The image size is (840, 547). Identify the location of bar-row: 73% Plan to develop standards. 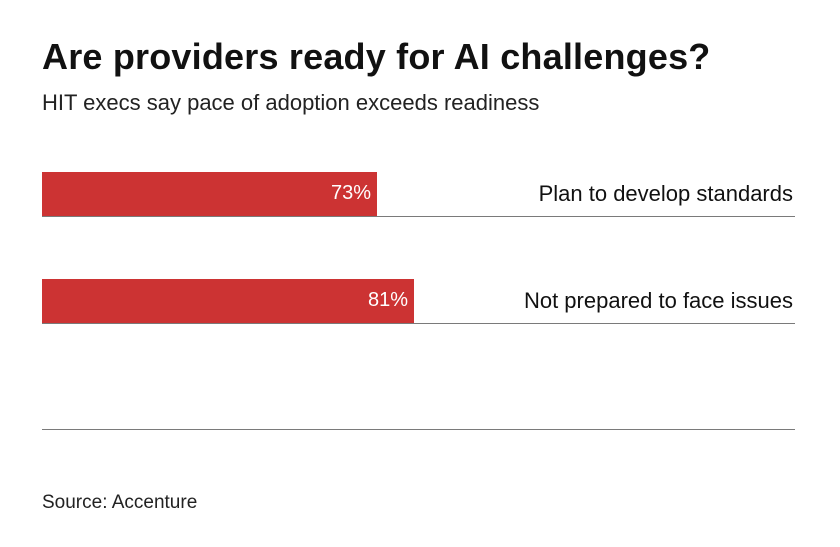
(418, 194).